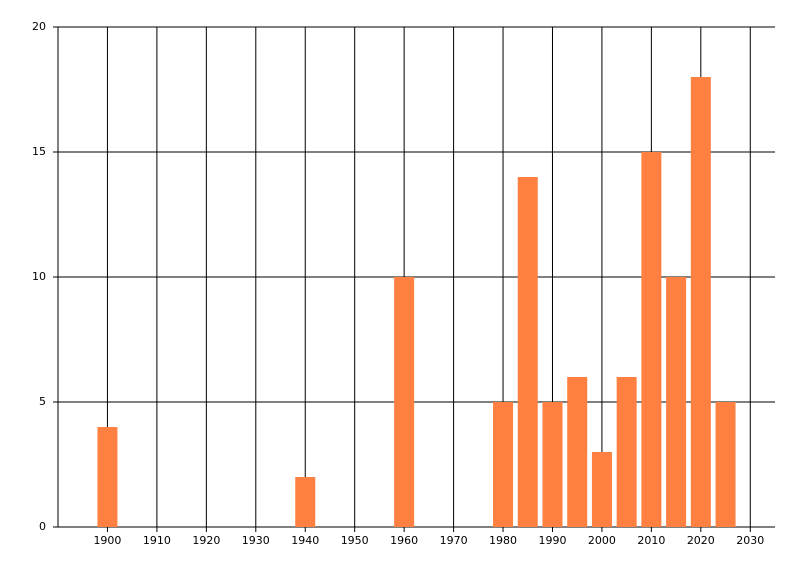 Image resolution: width=800 pixels, height=576 pixels. I want to click on y-tick-label: 0, so click(42, 526).